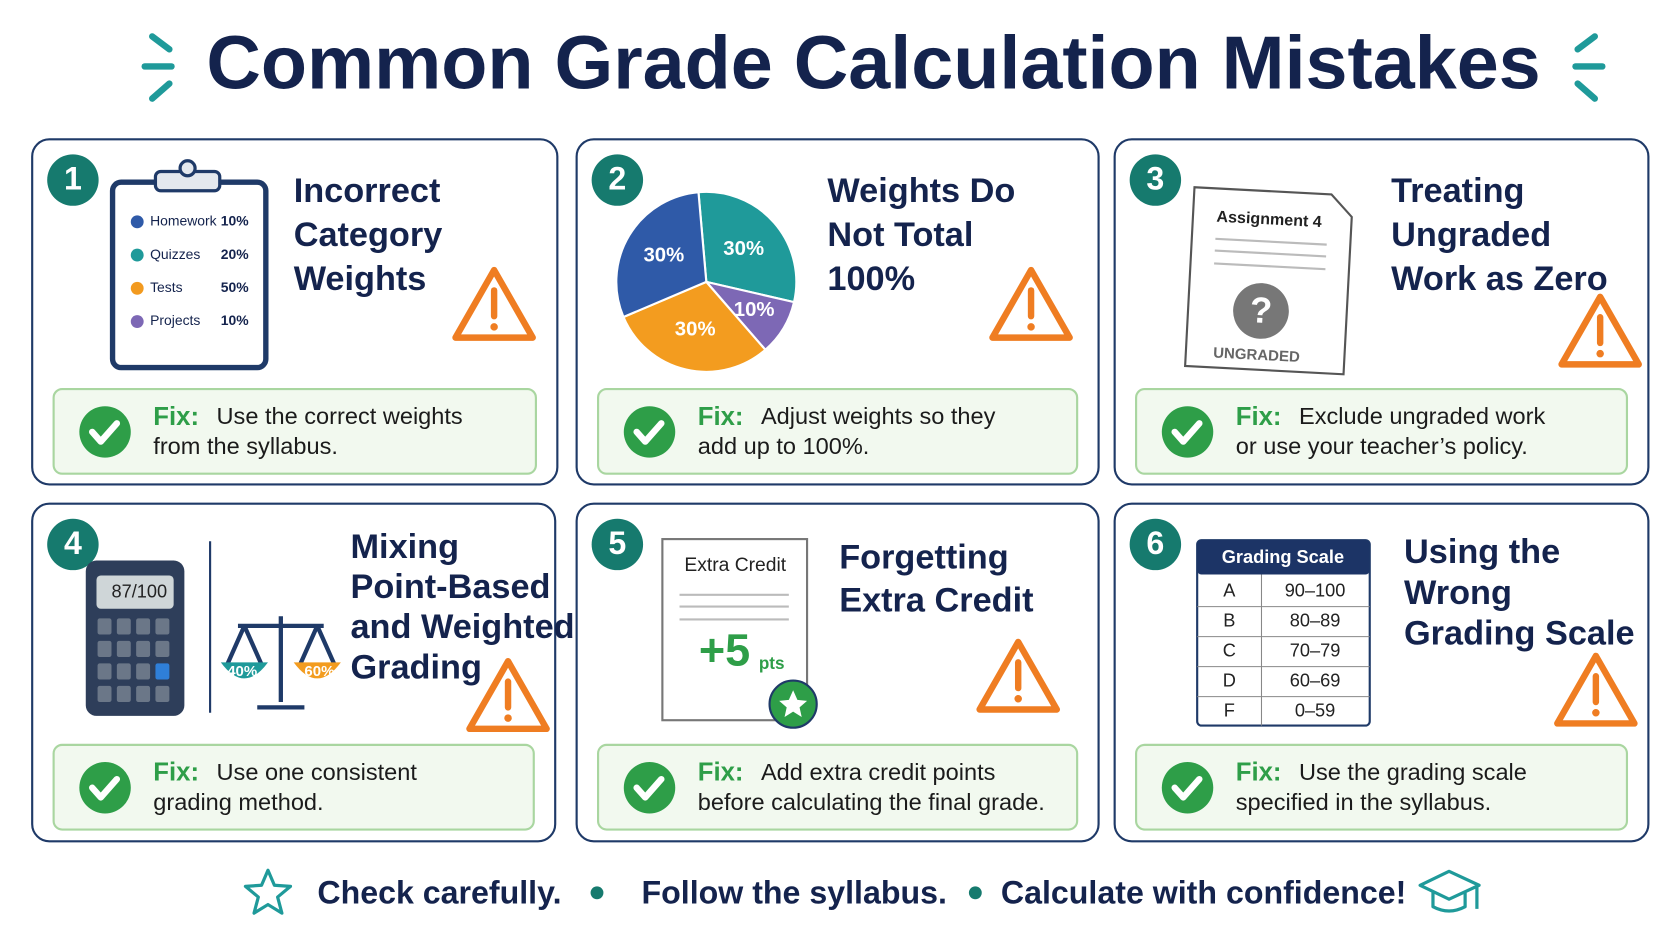 The height and width of the screenshot is (941, 1672). I want to click on pie-label: 10%, so click(754, 310).